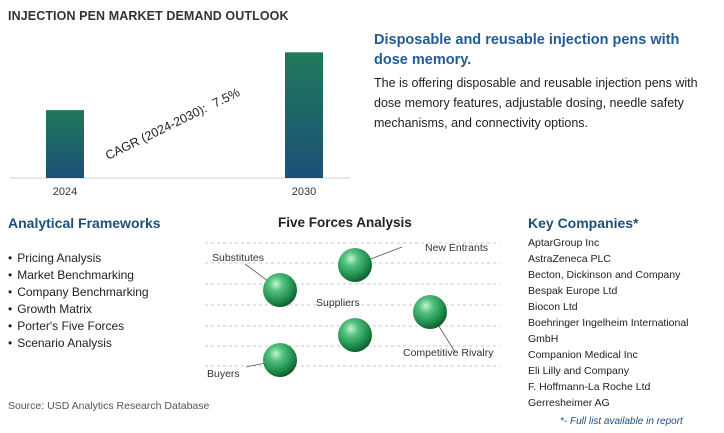 The image size is (724, 433). What do you see at coordinates (238, 258) in the screenshot?
I see `label-substitutes: Substitutes` at bounding box center [238, 258].